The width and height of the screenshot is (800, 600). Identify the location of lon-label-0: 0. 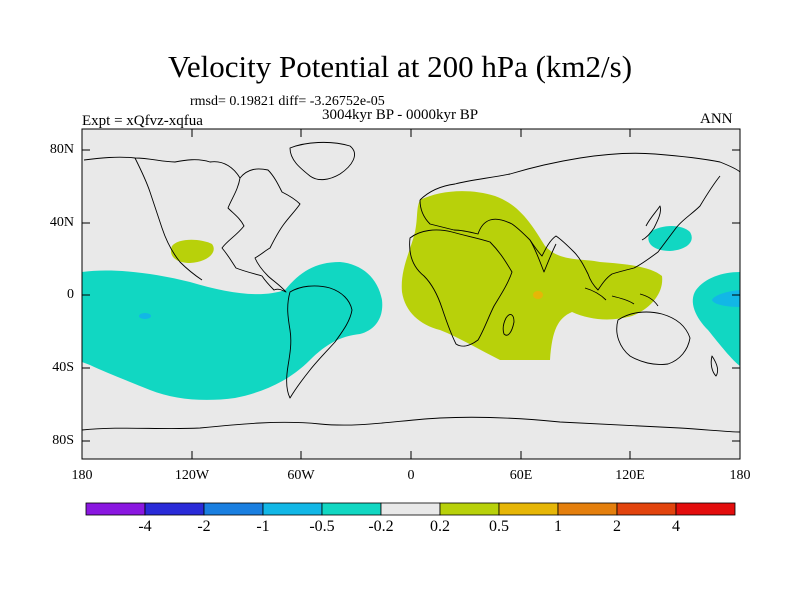
(411, 475).